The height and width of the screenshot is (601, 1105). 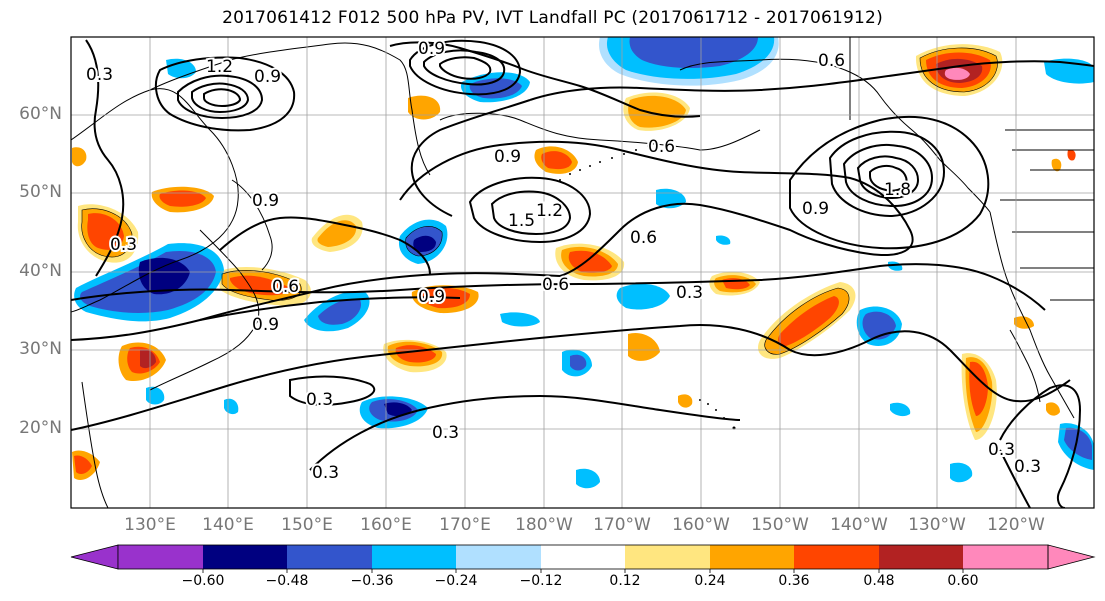 What do you see at coordinates (40, 349) in the screenshot?
I see `lat-label-30n: 30°N` at bounding box center [40, 349].